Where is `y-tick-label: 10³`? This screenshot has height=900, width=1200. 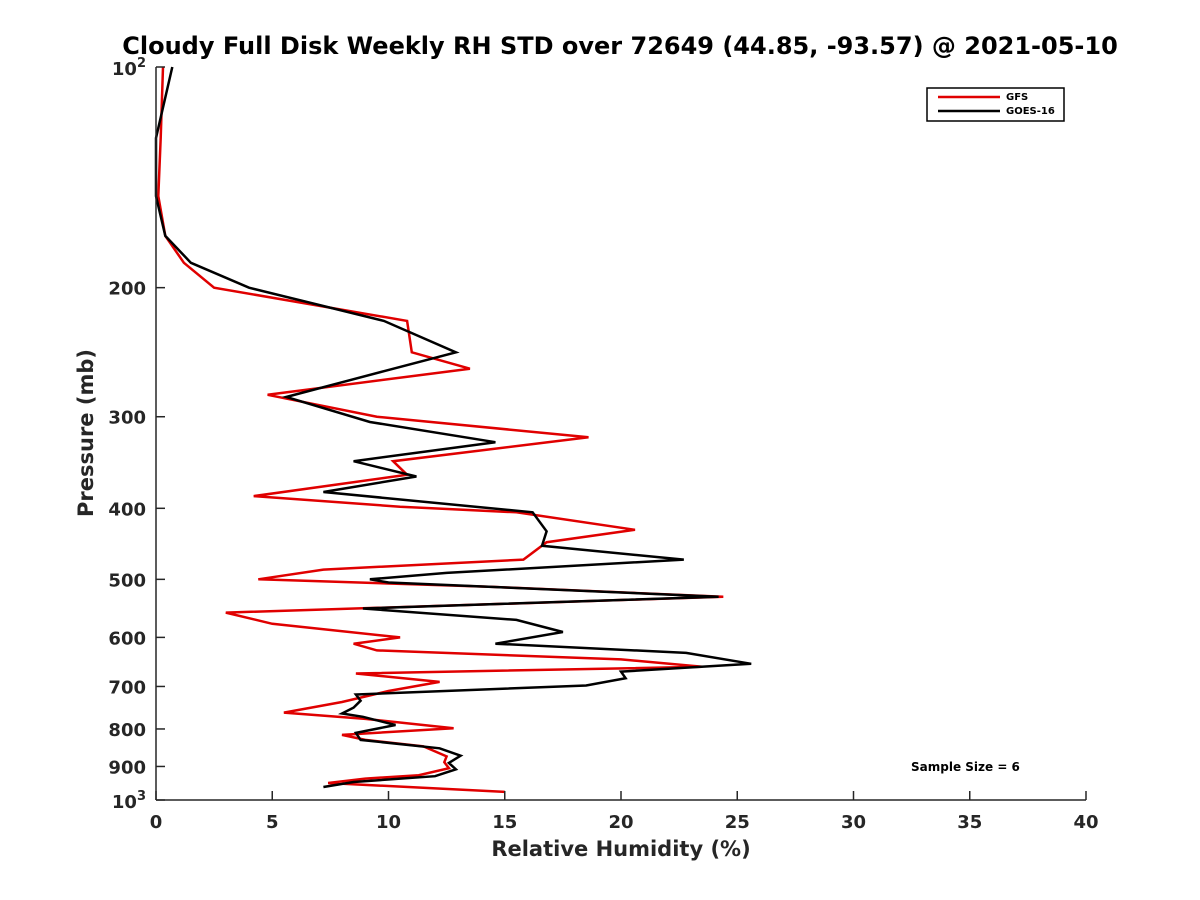 y-tick-label: 10³ is located at coordinates (129, 801).